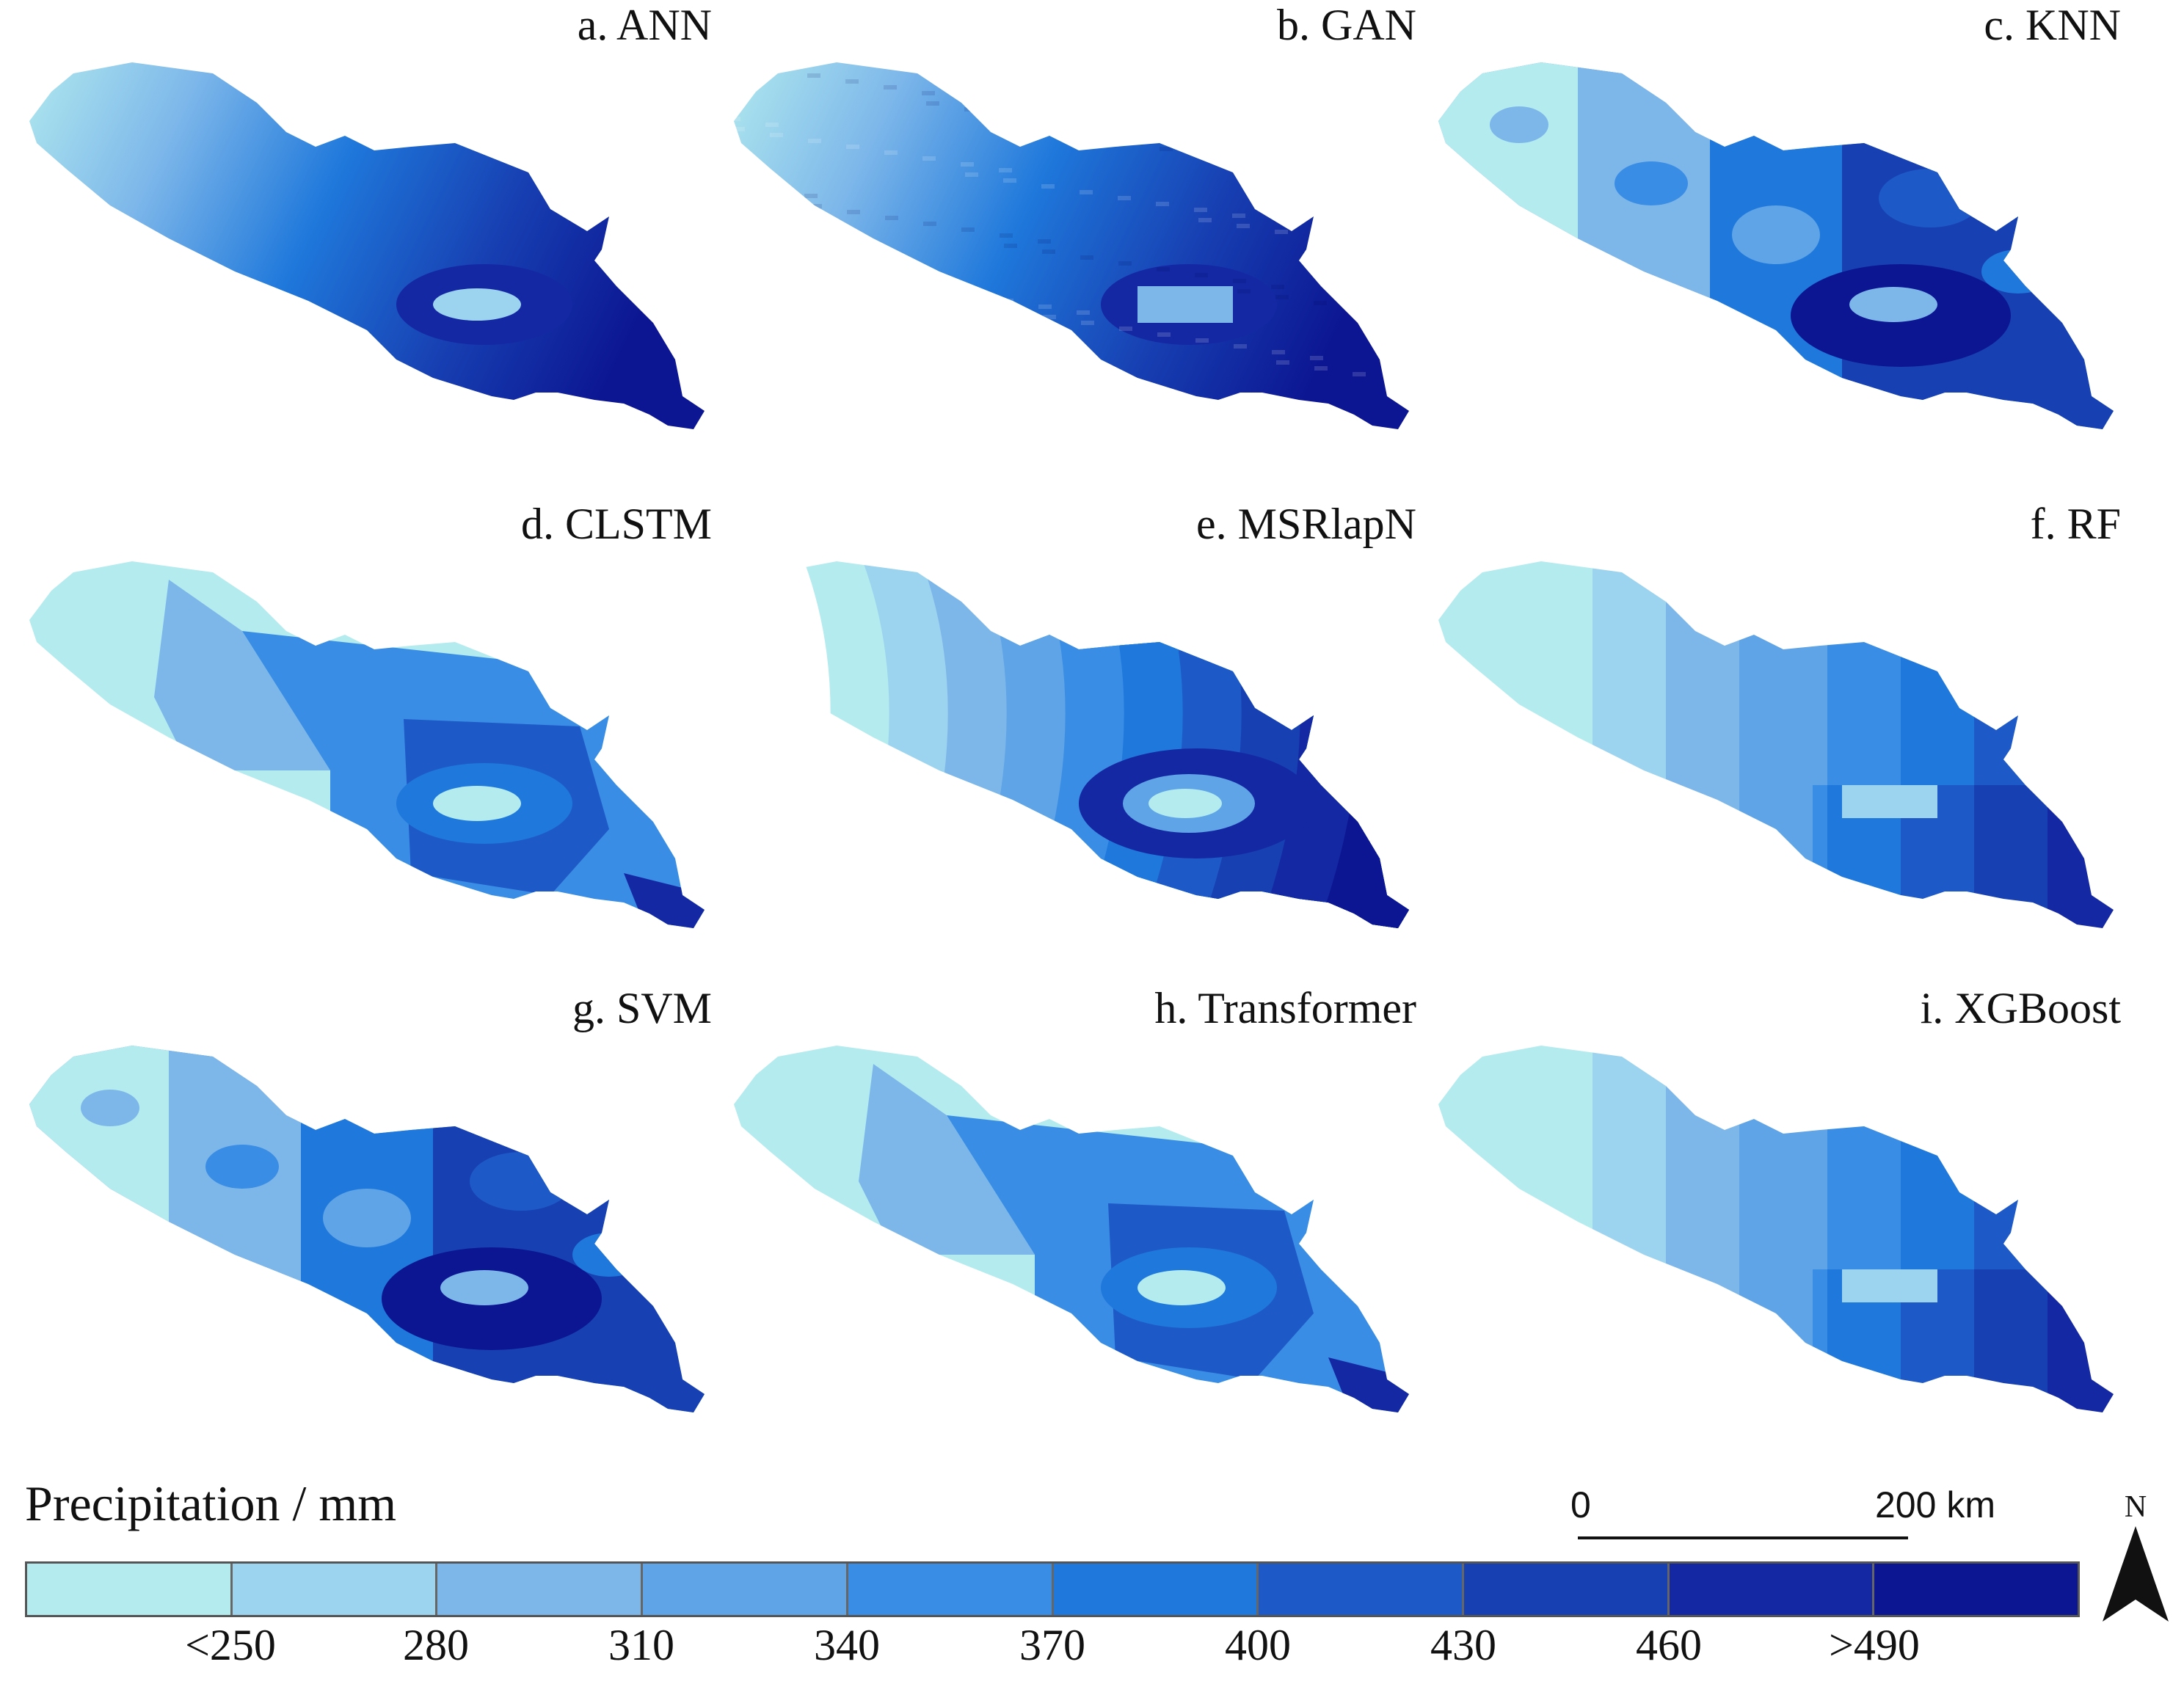  What do you see at coordinates (1285, 1008) in the screenshot?
I see `panel-title: h. Transformer` at bounding box center [1285, 1008].